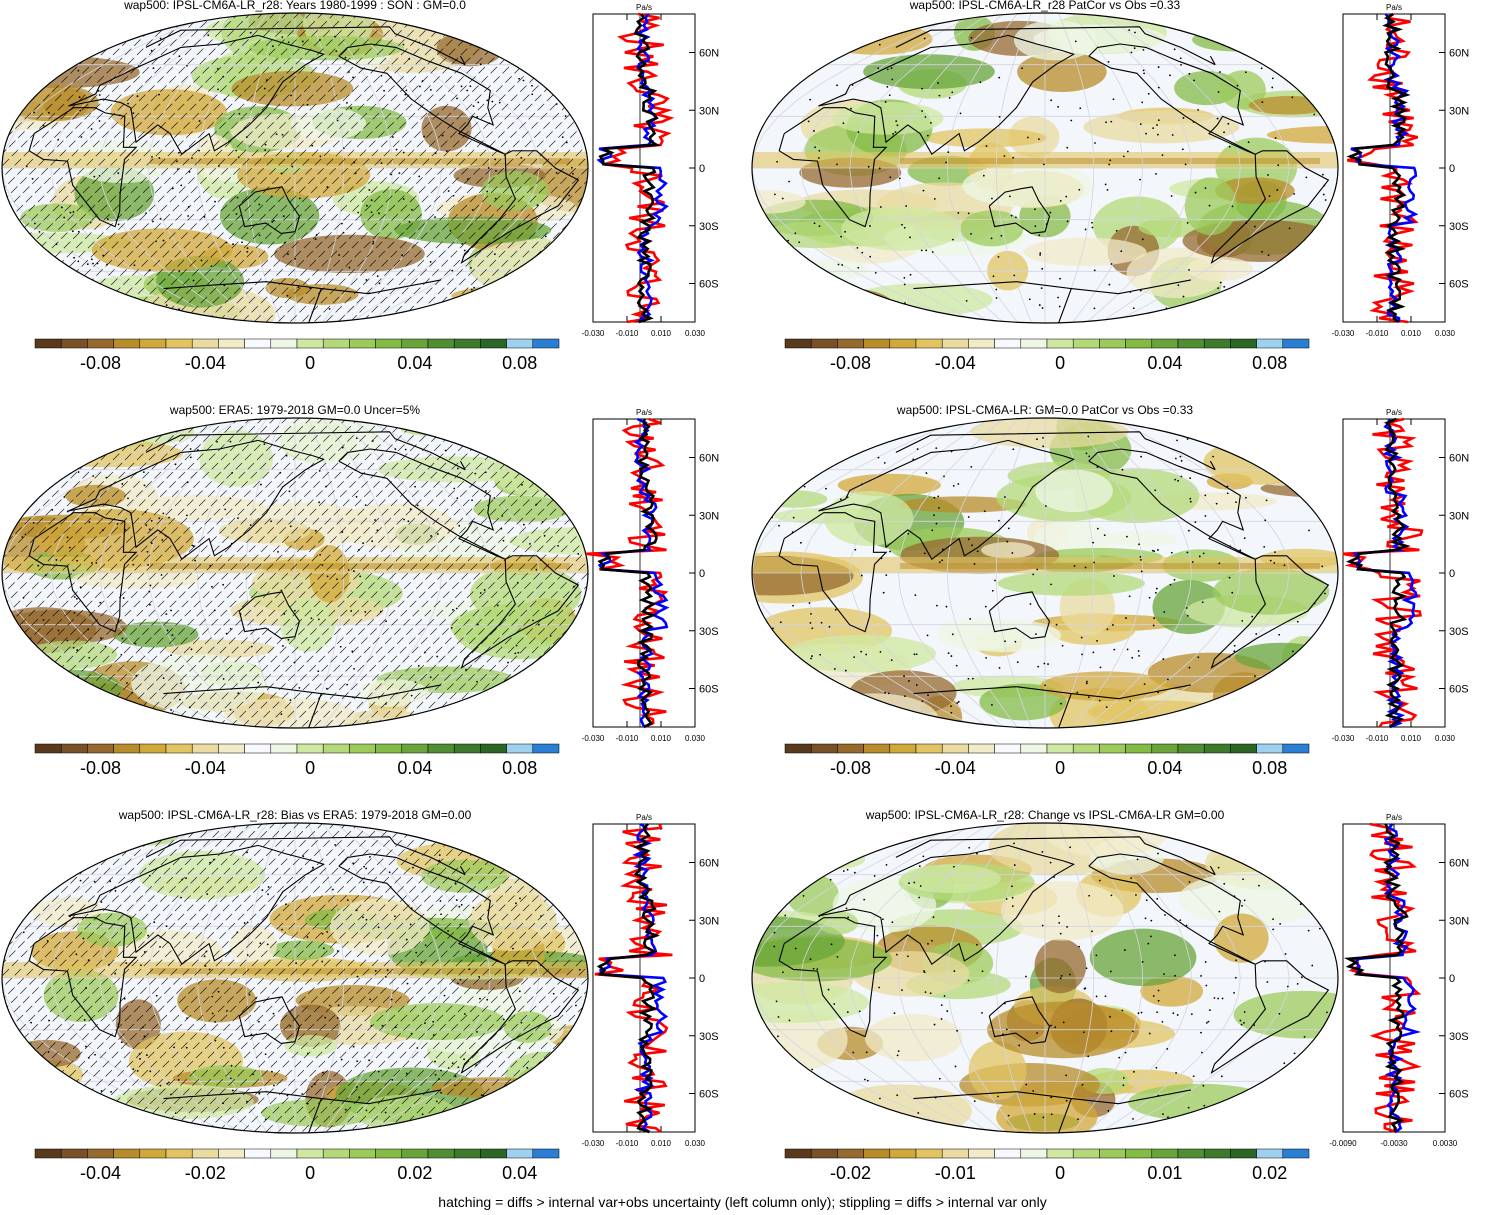 The height and width of the screenshot is (1215, 1485). Describe the element at coordinates (1049, 170) in the screenshot. I see `stippling` at that location.